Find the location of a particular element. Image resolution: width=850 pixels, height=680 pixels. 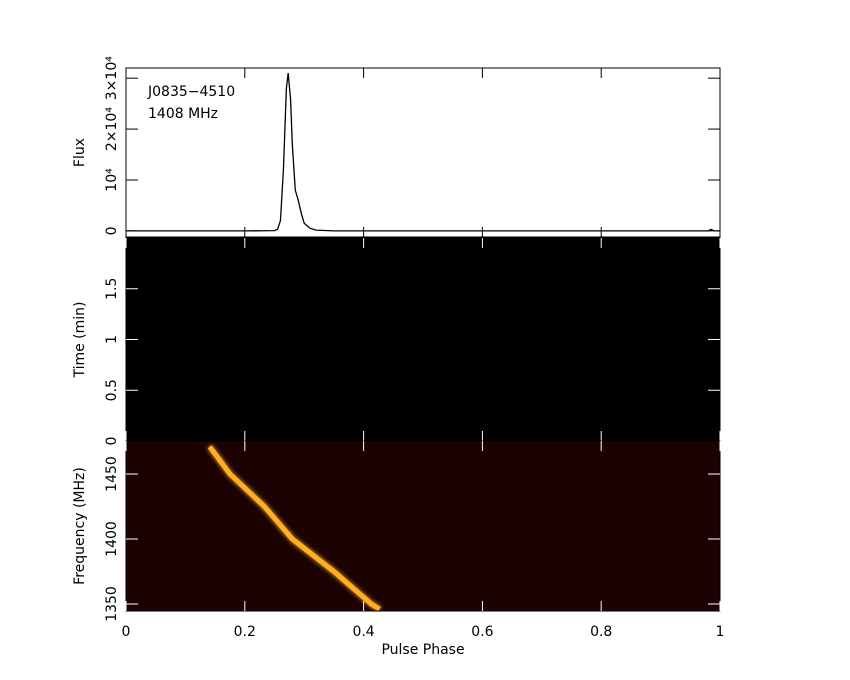

x-tick-label: 0.4 is located at coordinates (363, 632).